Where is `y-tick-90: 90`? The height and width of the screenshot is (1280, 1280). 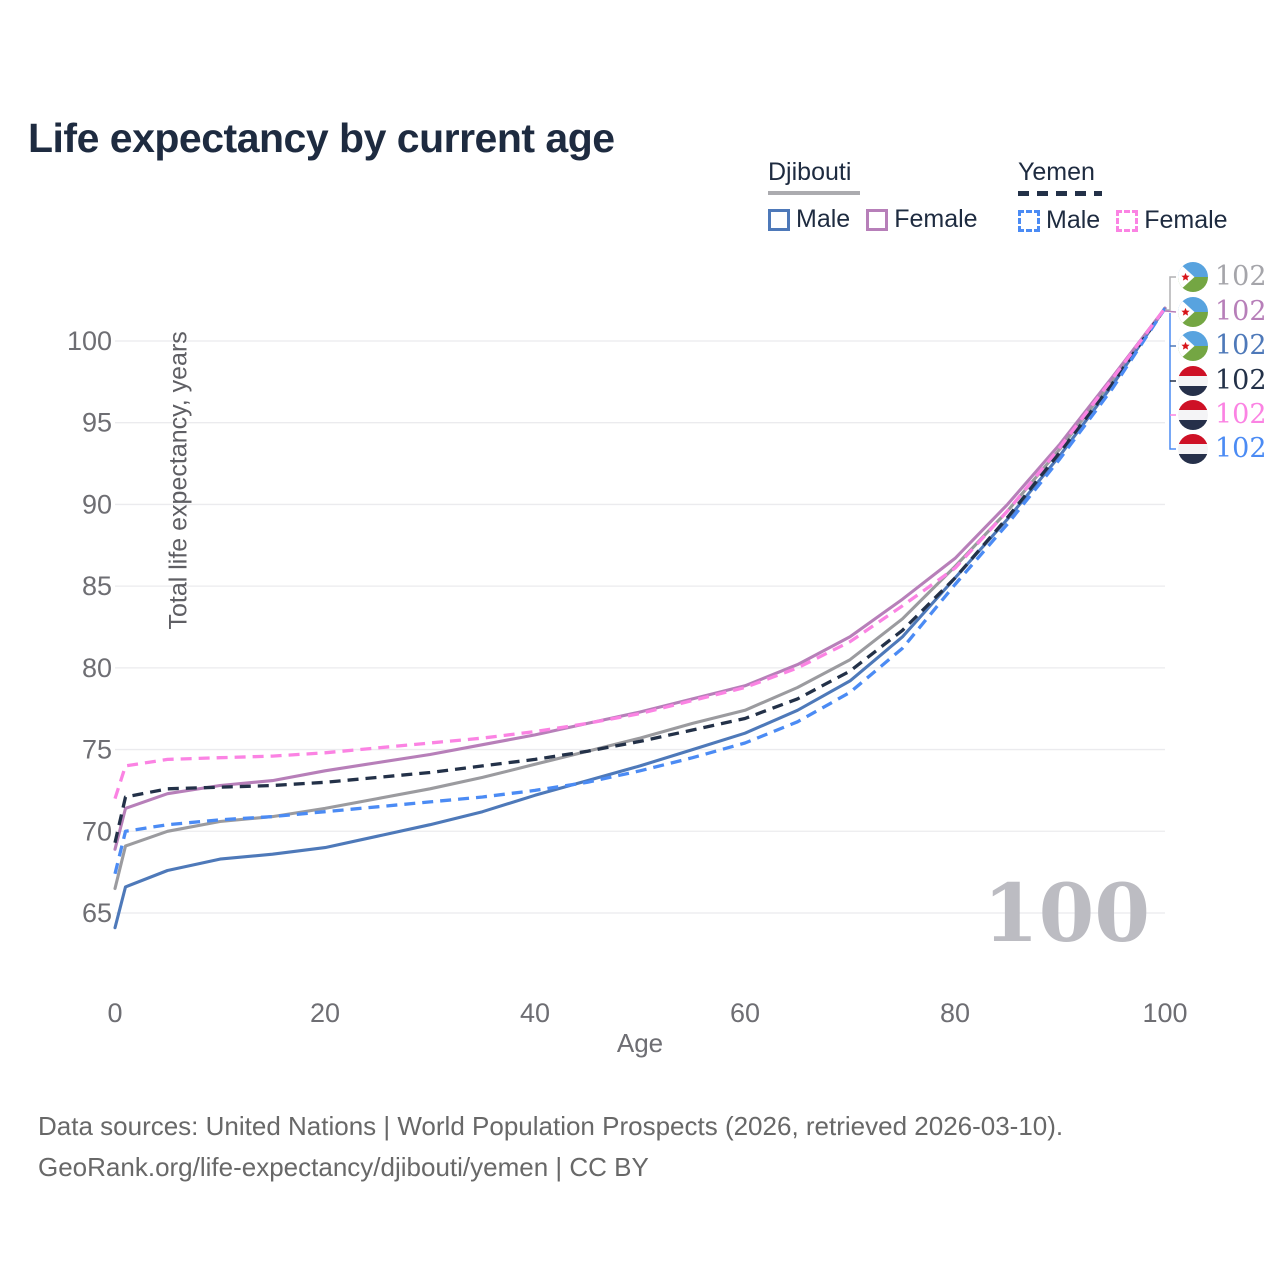 y-tick-90: 90 is located at coordinates (97, 504).